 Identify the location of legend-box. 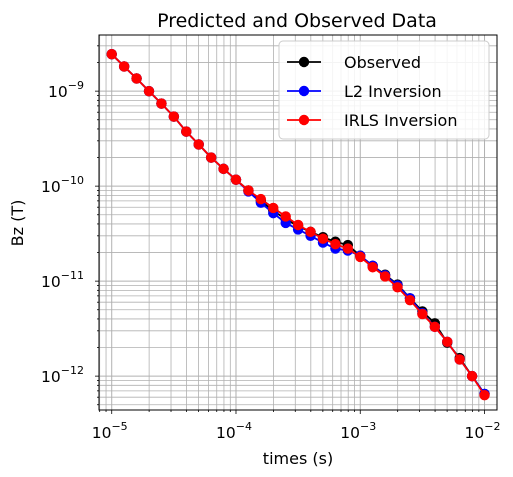
(384, 90).